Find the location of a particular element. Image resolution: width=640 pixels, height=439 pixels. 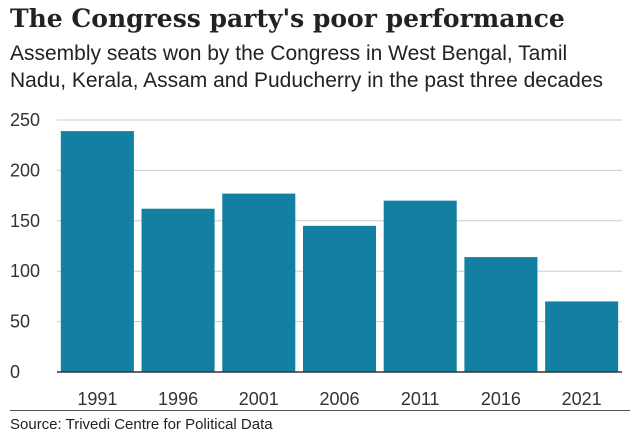

x-tick-label-2001: 2001 is located at coordinates (259, 399).